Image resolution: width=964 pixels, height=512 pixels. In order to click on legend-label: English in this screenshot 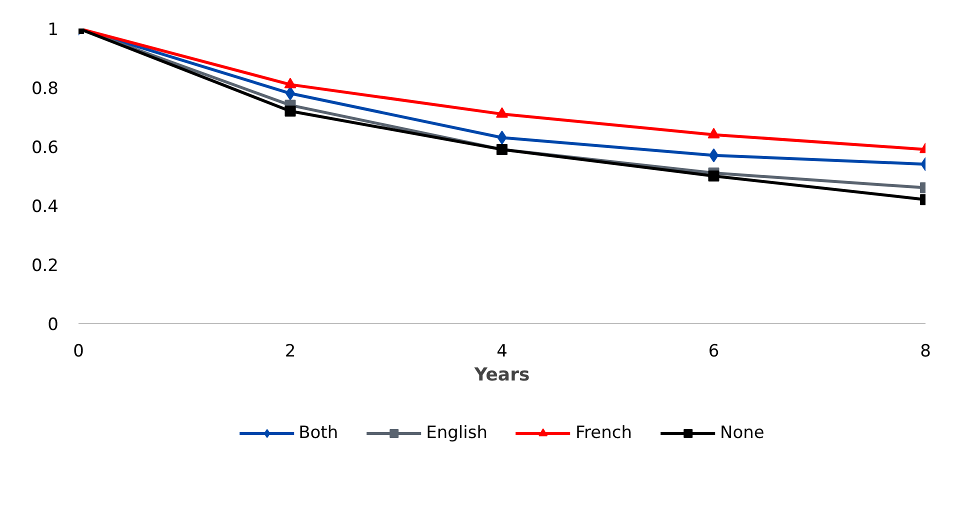, I will do `click(457, 433)`.